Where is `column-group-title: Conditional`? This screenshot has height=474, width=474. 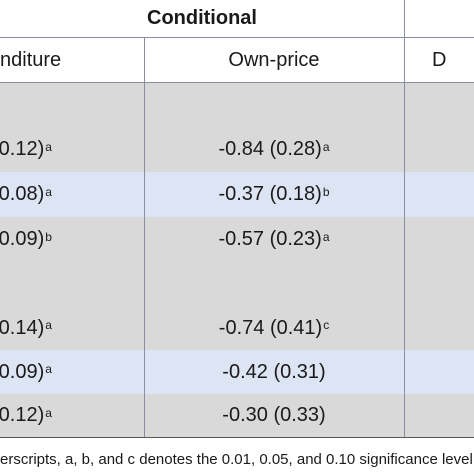
column-group-title: Conditional is located at coordinates (202, 17).